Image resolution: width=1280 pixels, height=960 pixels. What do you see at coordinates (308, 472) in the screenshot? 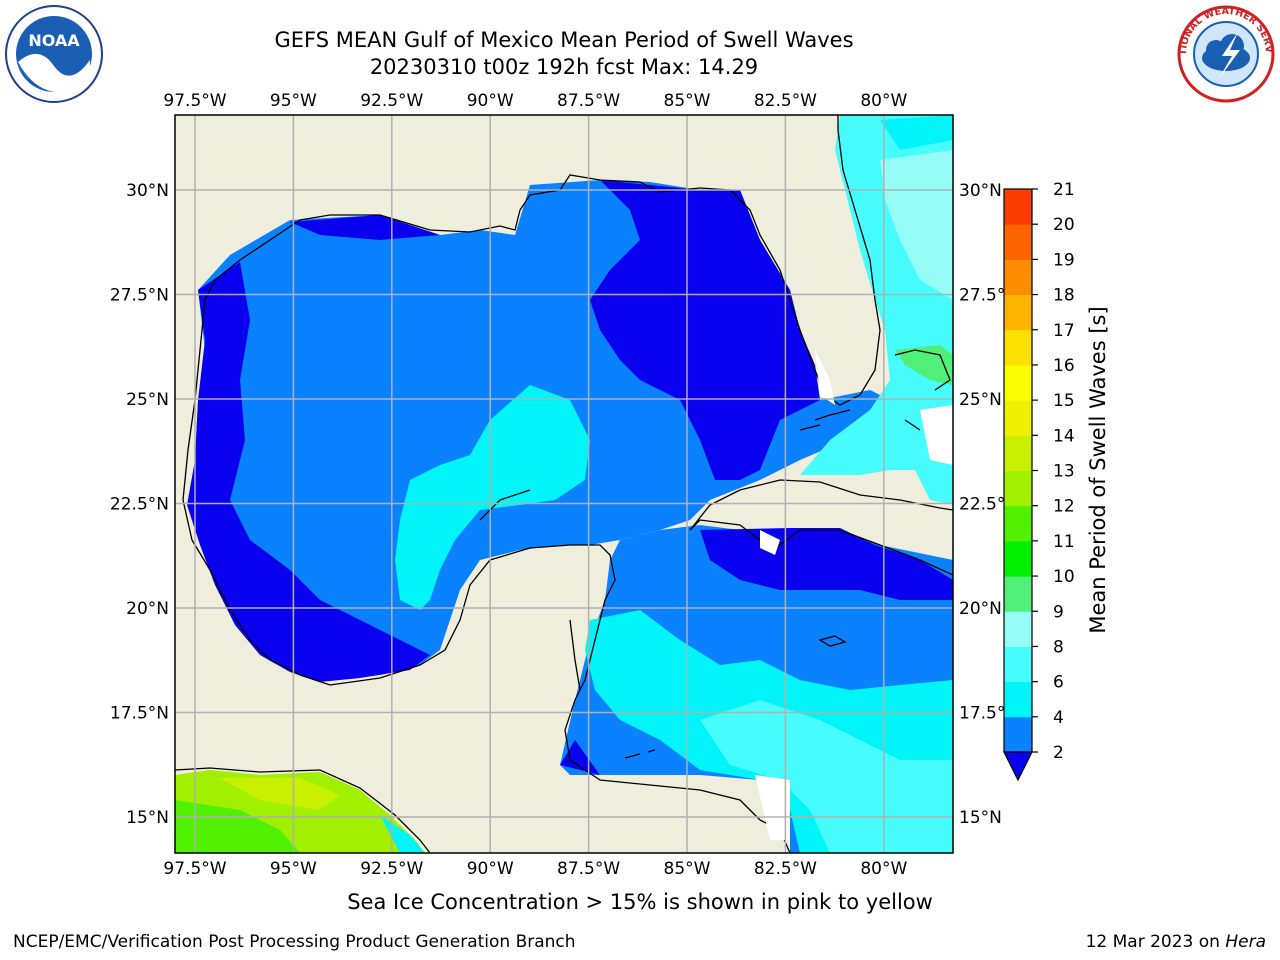
I see `gulf-dark-west` at bounding box center [308, 472].